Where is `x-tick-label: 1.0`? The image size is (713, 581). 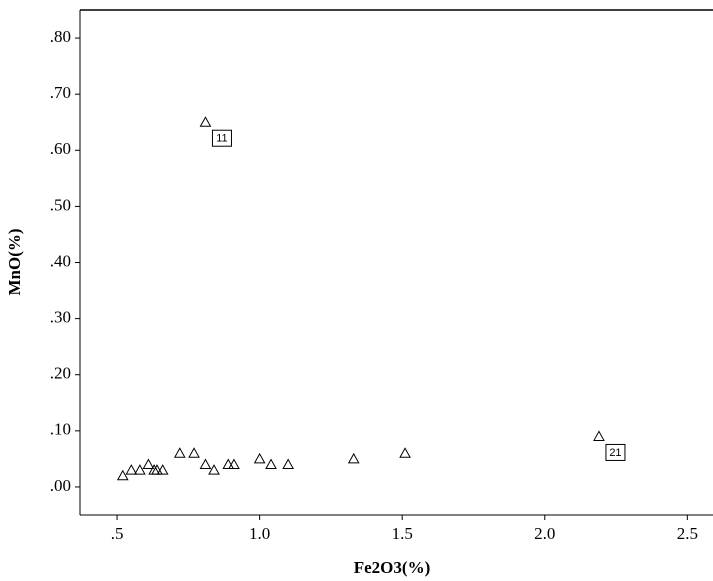
x-tick-label: 1.0 is located at coordinates (259, 533).